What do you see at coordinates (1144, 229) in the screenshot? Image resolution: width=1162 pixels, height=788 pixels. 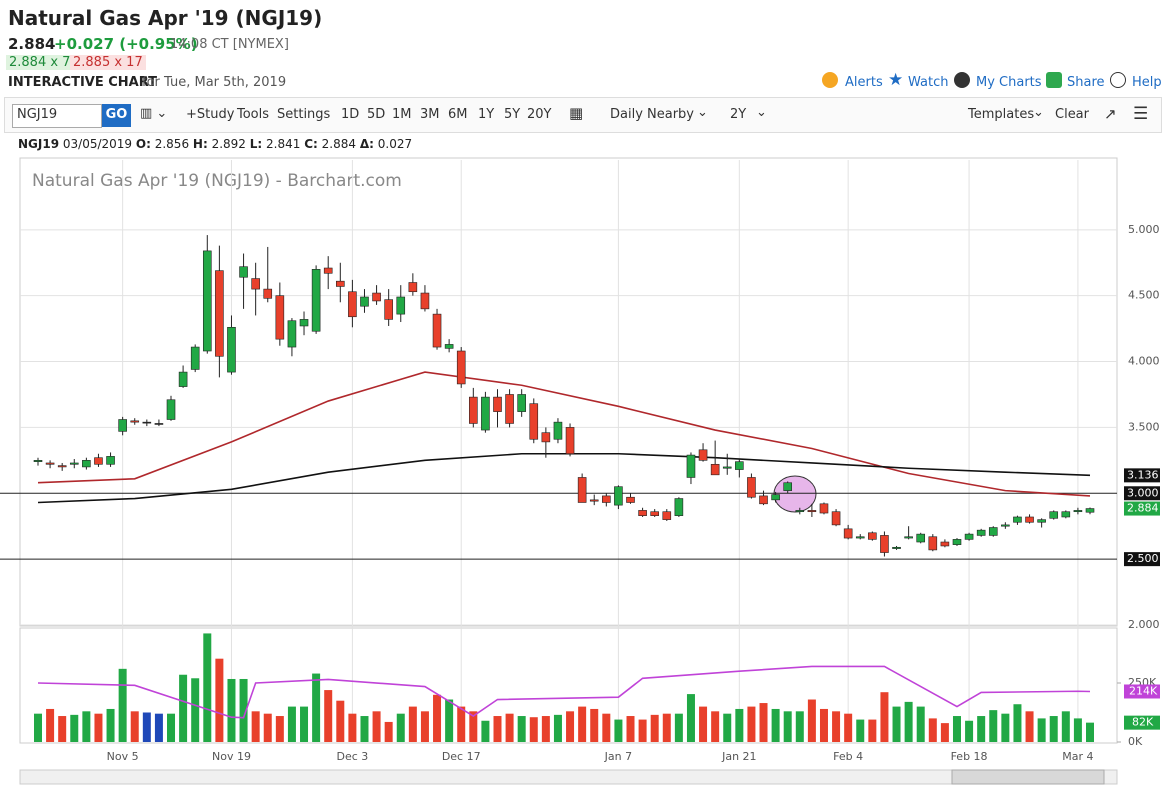 I see `y-tick-label: 5.000` at bounding box center [1144, 229].